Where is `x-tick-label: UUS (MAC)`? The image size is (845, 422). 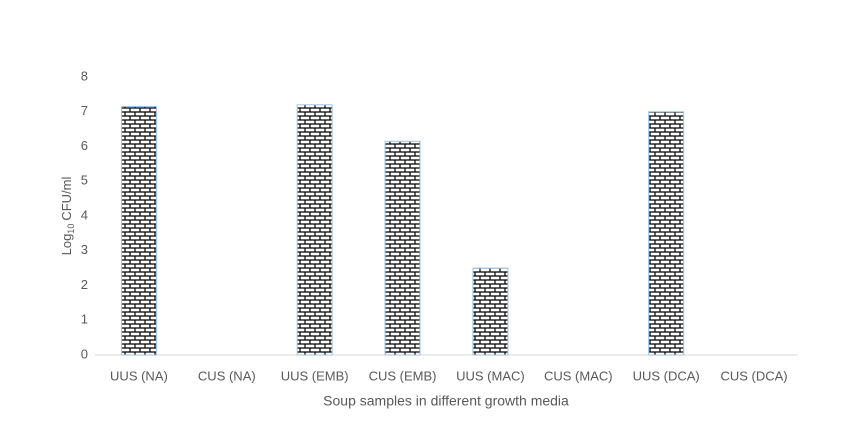
x-tick-label: UUS (MAC) is located at coordinates (490, 375).